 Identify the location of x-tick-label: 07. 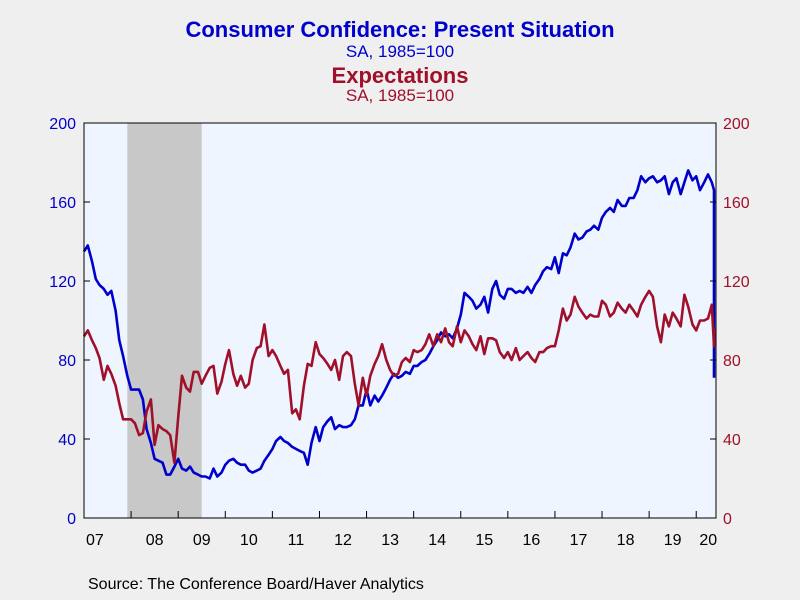
(95, 540).